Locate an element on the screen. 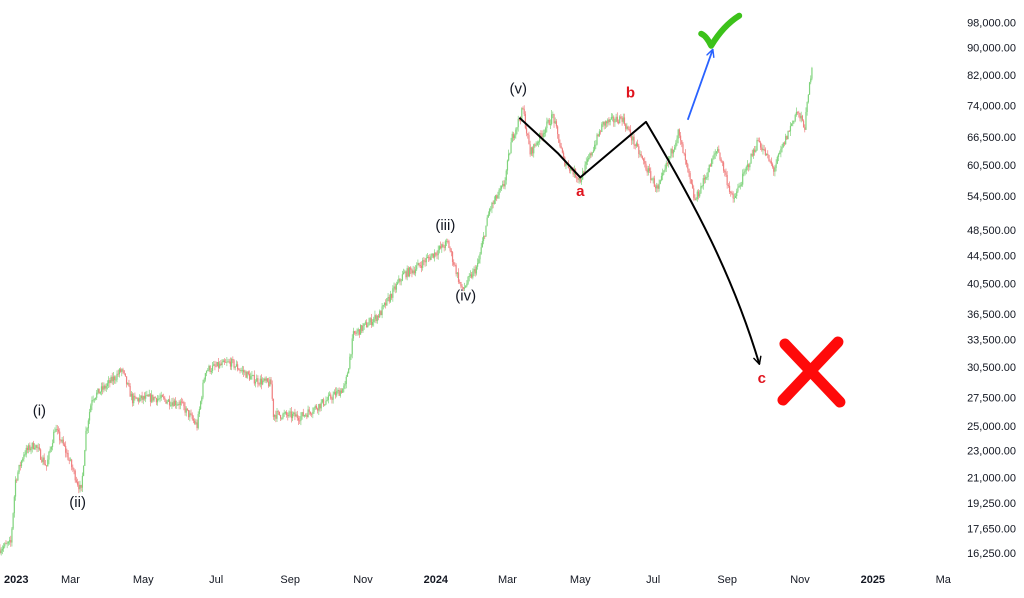 Image resolution: width=1024 pixels, height=598 pixels. correction-label: b is located at coordinates (630, 93).